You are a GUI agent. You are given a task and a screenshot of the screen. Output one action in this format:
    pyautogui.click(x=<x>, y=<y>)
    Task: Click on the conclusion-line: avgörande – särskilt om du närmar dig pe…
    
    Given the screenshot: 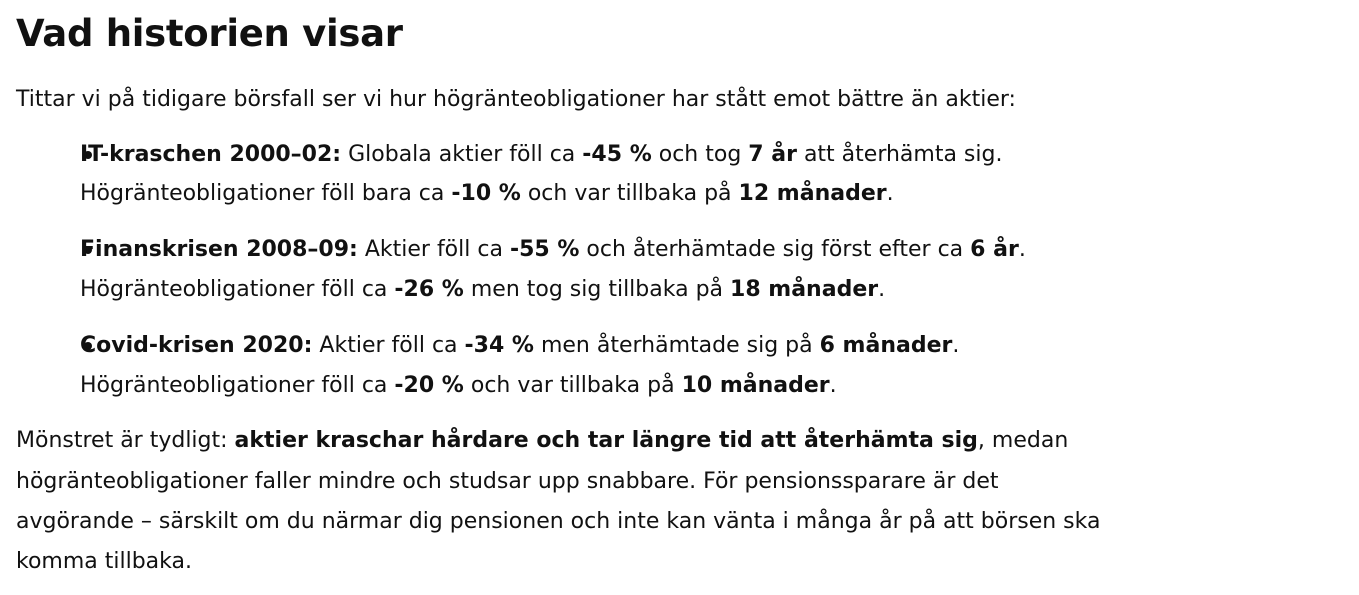 What is the action you would take?
    pyautogui.click(x=558, y=521)
    